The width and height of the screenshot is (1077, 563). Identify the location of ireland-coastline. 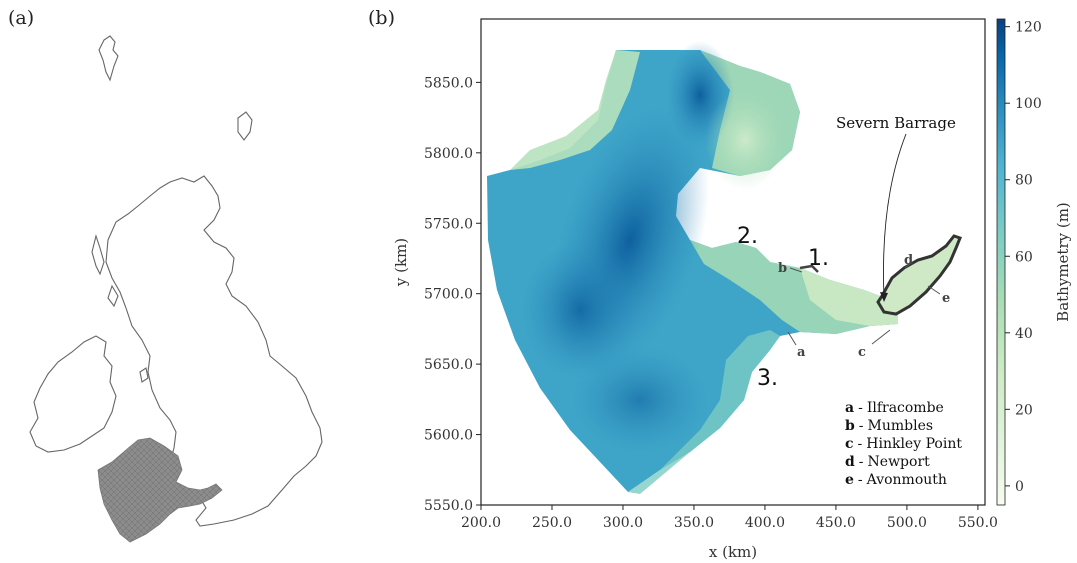
(73, 394).